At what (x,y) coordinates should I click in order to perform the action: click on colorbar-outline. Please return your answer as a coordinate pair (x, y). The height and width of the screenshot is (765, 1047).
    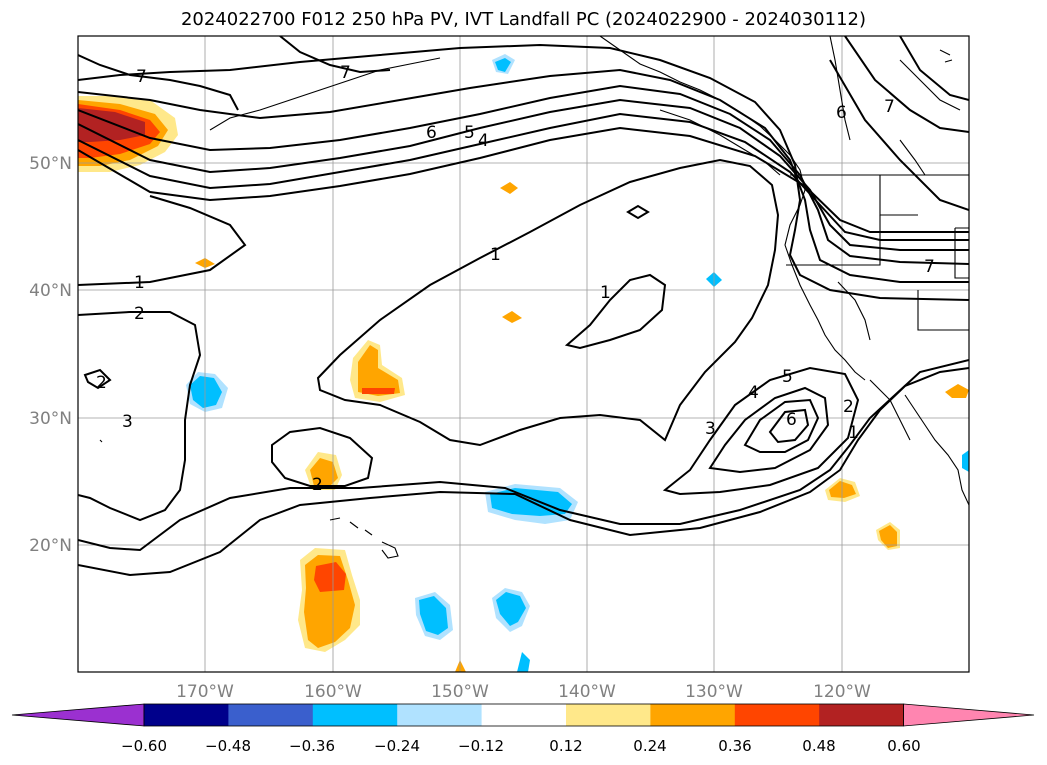
    Looking at the image, I should click on (523, 715).